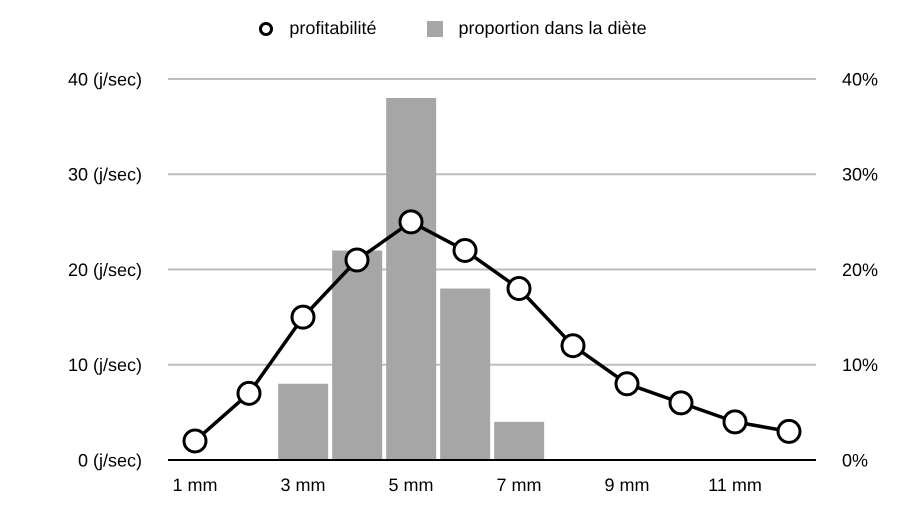 The image size is (904, 518). I want to click on y-tick-label: 0 (j/sec), so click(110, 460).